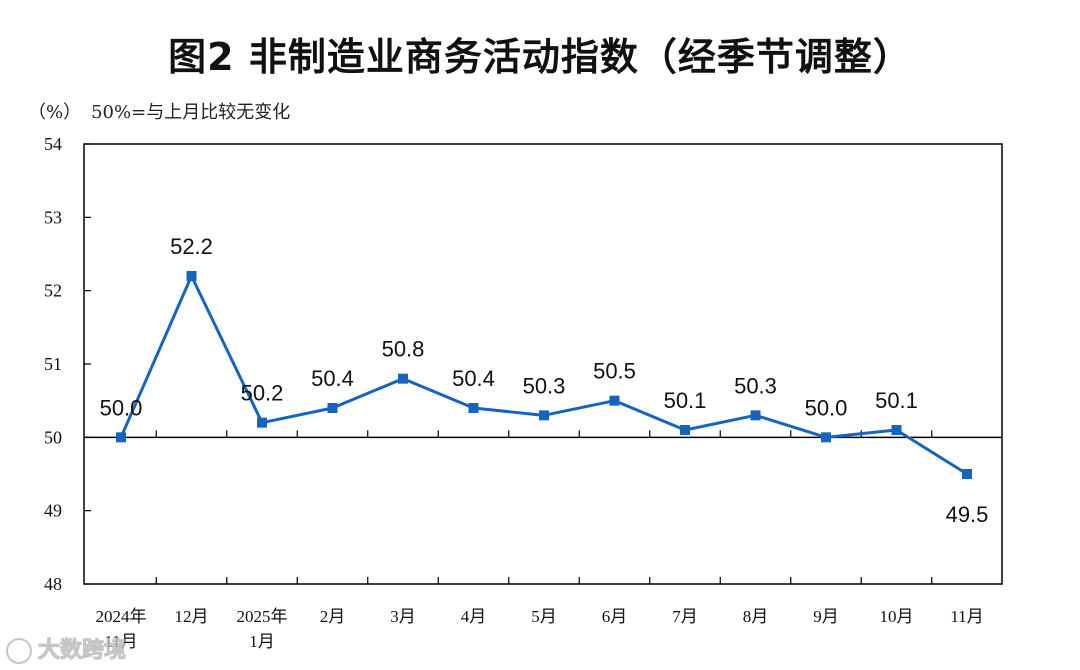 The height and width of the screenshot is (670, 1080). What do you see at coordinates (53, 364) in the screenshot?
I see `y-tick-label: 51` at bounding box center [53, 364].